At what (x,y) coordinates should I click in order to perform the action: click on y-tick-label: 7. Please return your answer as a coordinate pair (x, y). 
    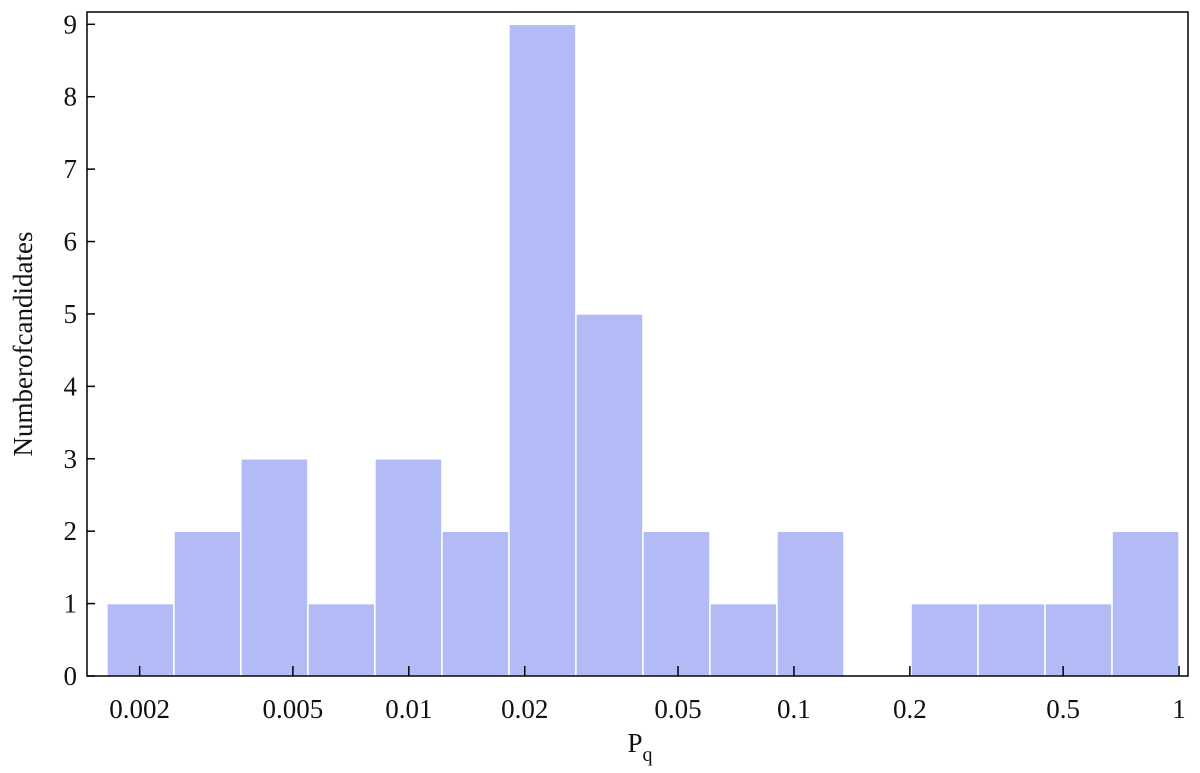
    Looking at the image, I should click on (71, 169).